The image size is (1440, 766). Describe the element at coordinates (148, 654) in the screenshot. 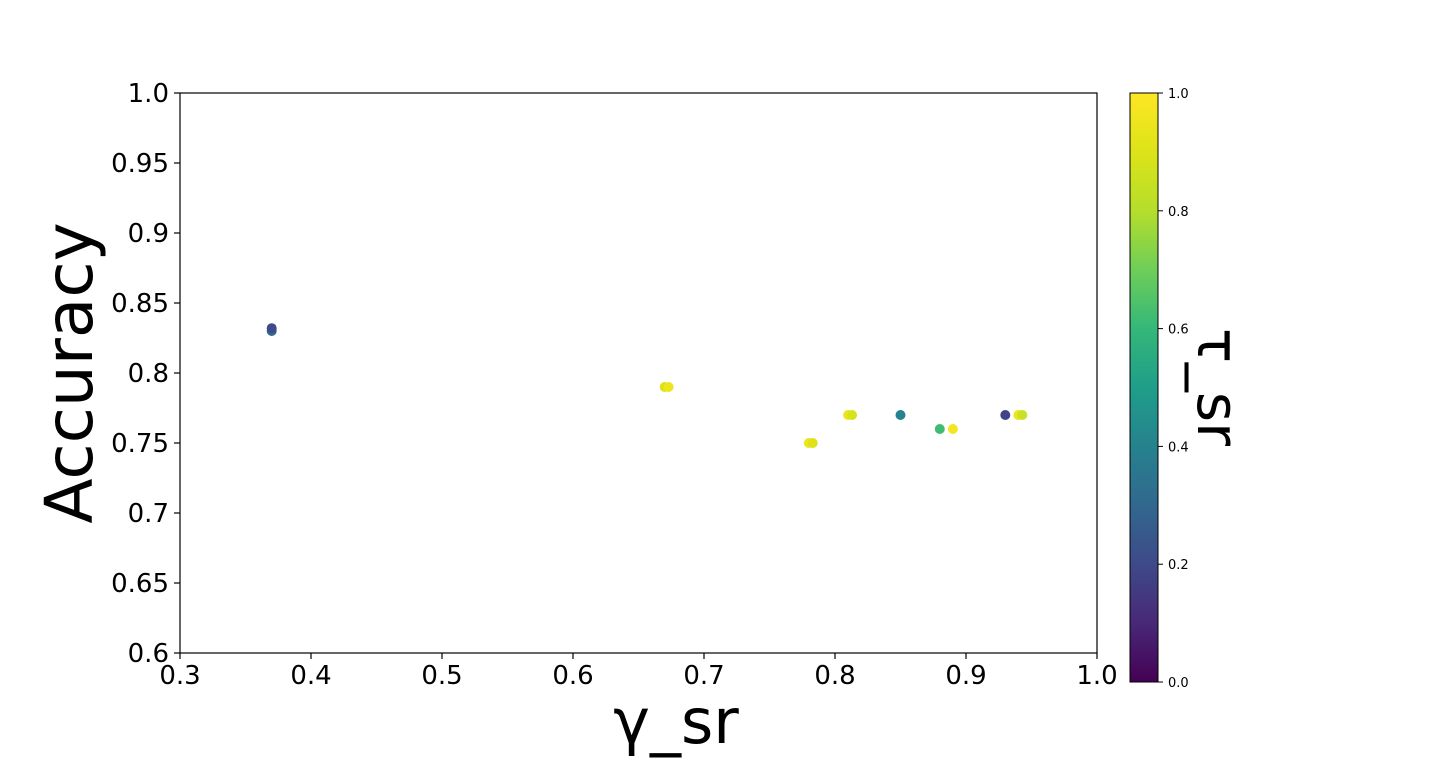

I see `y-tick-label: 0.6` at that location.